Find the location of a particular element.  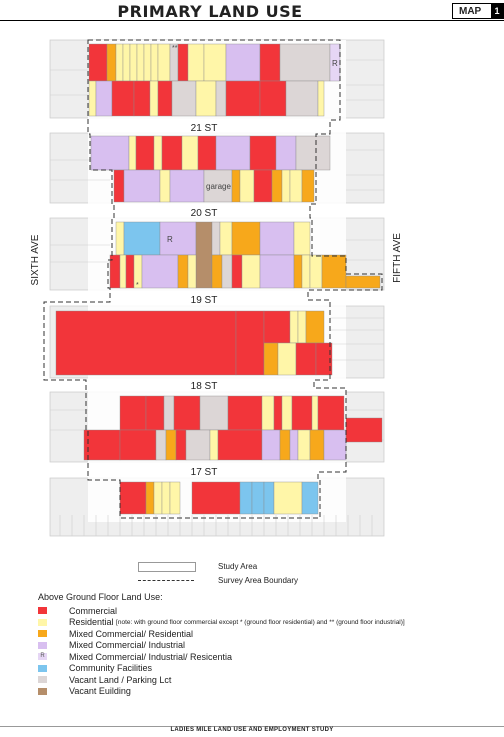

page-title: PRIMARY LAND USE is located at coordinates (210, 11).